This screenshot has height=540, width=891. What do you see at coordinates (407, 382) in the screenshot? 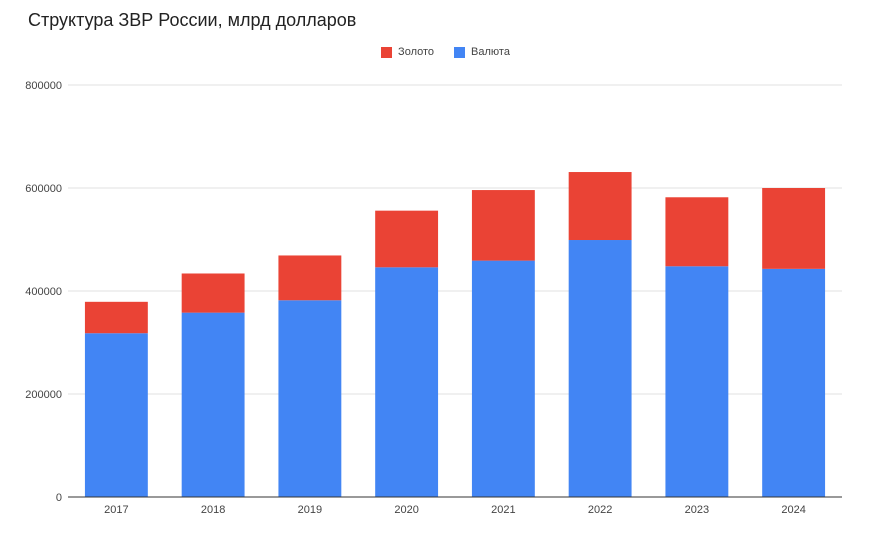
I see `bar-currency-2020` at bounding box center [407, 382].